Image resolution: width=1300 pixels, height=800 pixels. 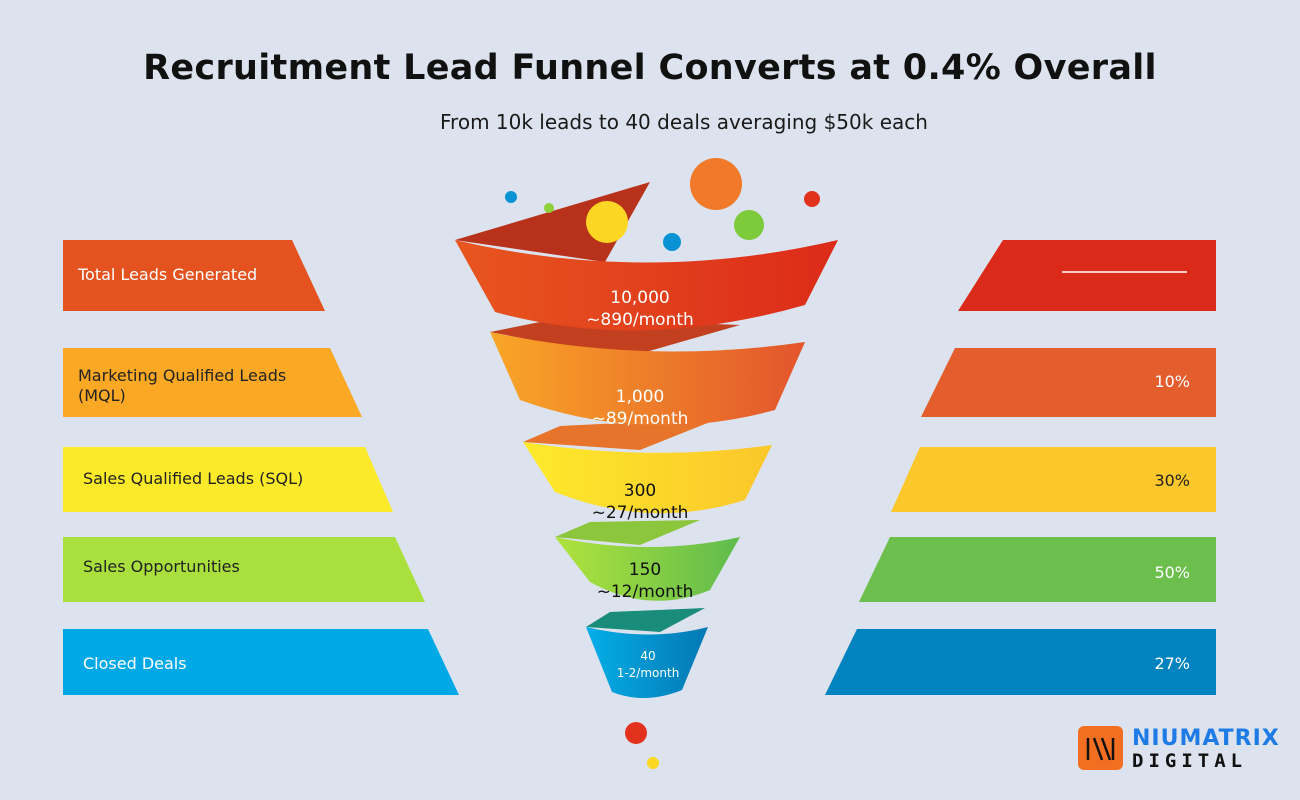 What do you see at coordinates (1206, 738) in the screenshot?
I see `logo-line-1: NIUMATRIX` at bounding box center [1206, 738].